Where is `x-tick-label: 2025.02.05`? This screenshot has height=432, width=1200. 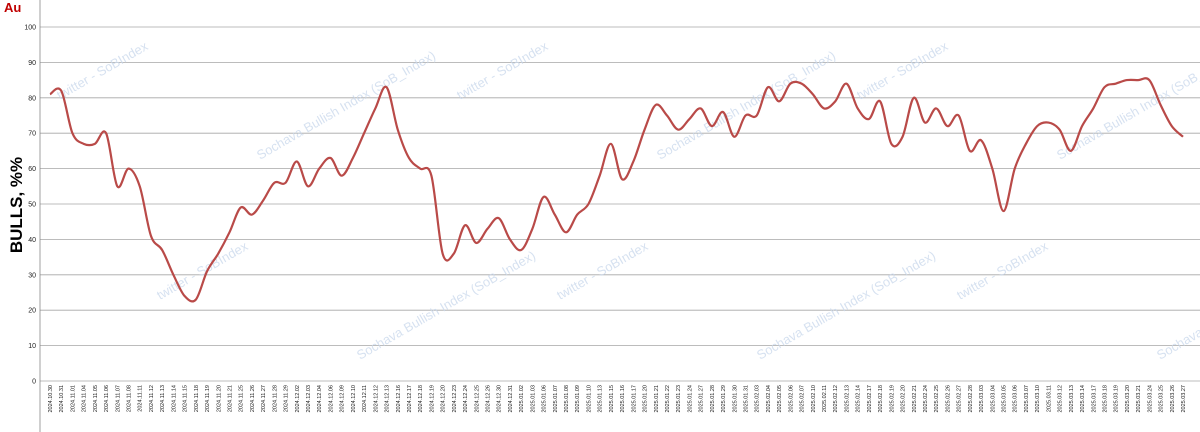
x-tick-label: 2025.02.05 is located at coordinates (780, 399).